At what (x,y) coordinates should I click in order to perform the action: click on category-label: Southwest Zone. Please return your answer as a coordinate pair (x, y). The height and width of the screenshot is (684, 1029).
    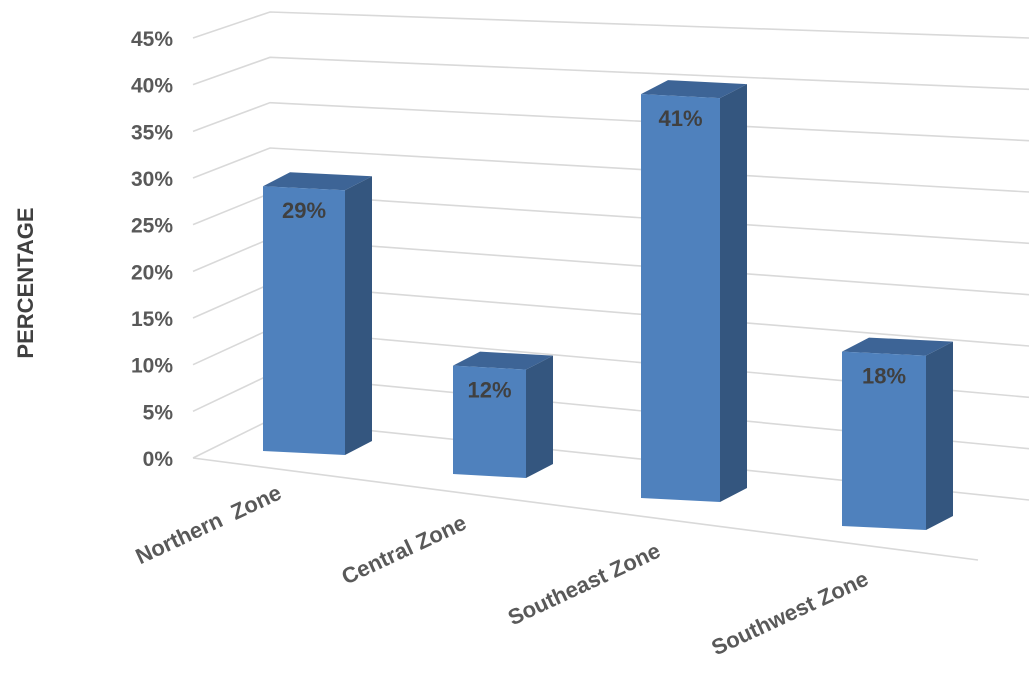
    Looking at the image, I should click on (790, 613).